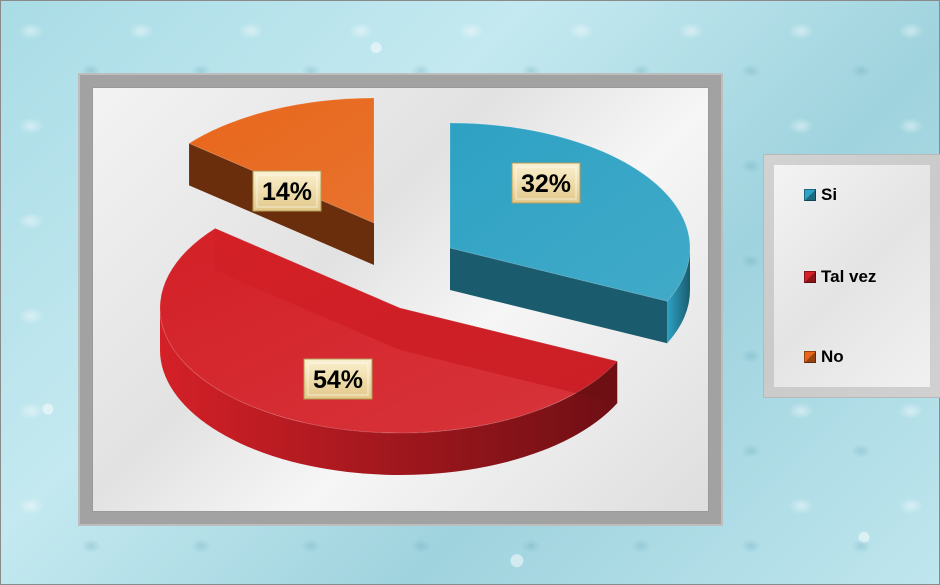 This screenshot has height=585, width=940. I want to click on slice-side-tal-vez, so click(389, 392).